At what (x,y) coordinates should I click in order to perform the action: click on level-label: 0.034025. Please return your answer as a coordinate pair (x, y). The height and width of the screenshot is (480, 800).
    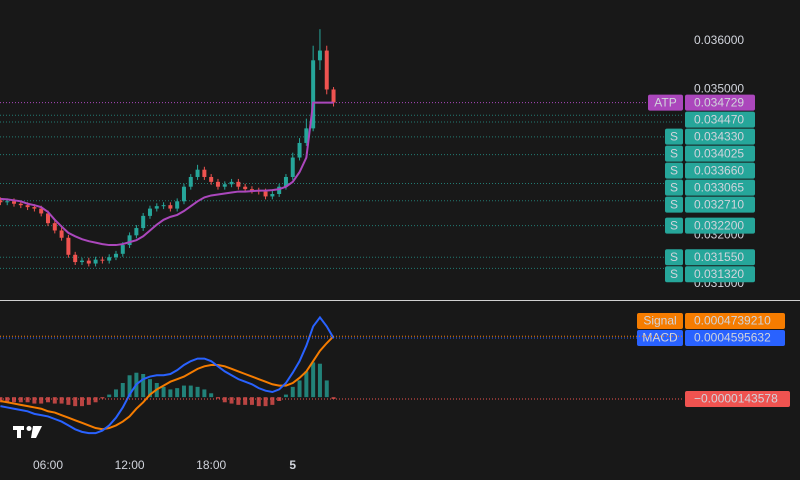
    Looking at the image, I should click on (719, 153).